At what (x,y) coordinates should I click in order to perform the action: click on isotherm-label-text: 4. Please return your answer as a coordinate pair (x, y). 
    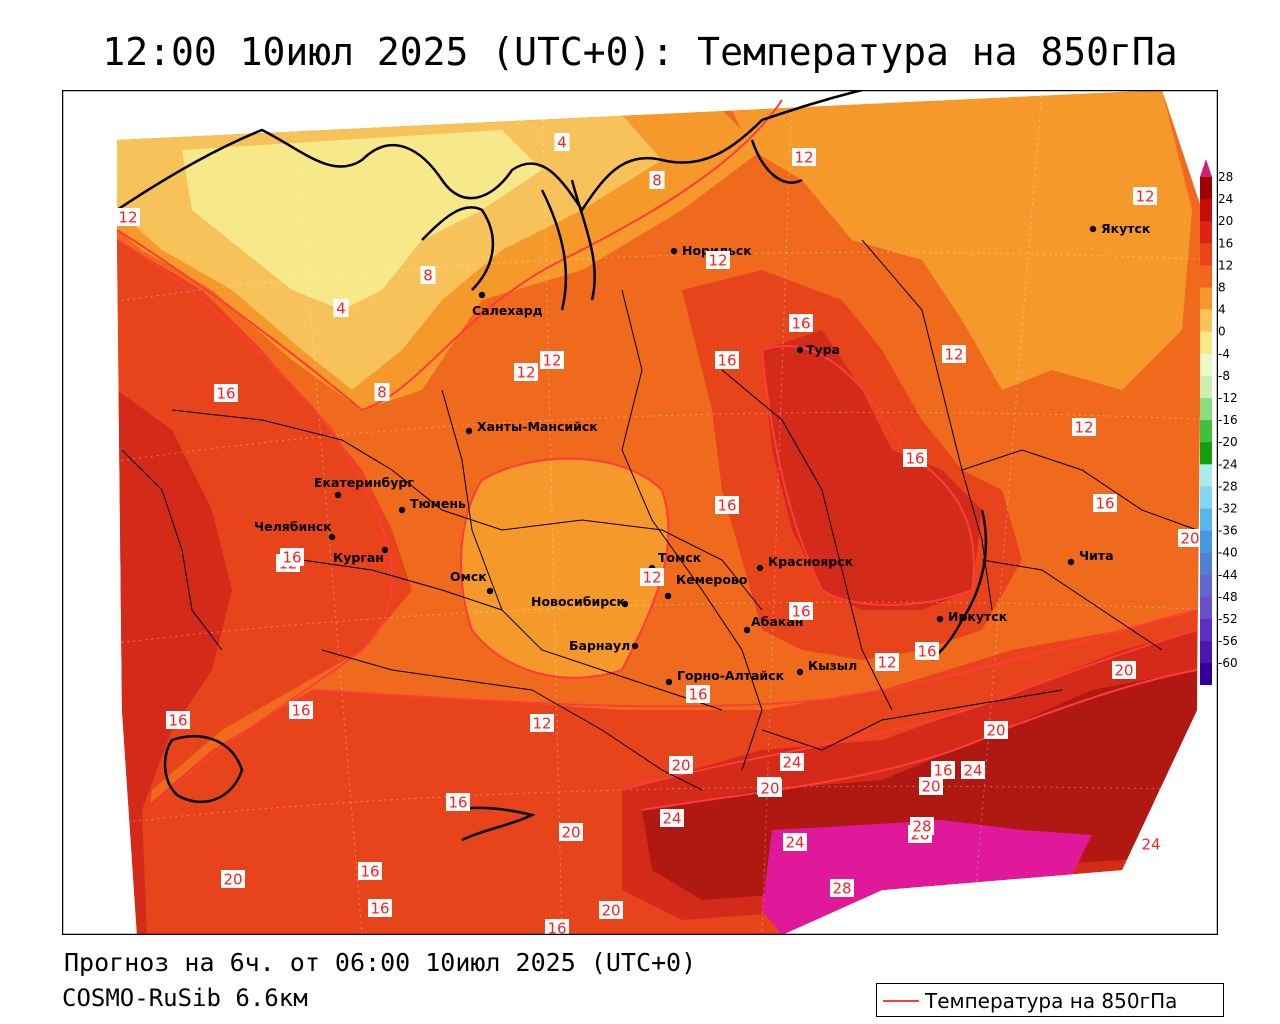
    Looking at the image, I should click on (562, 143).